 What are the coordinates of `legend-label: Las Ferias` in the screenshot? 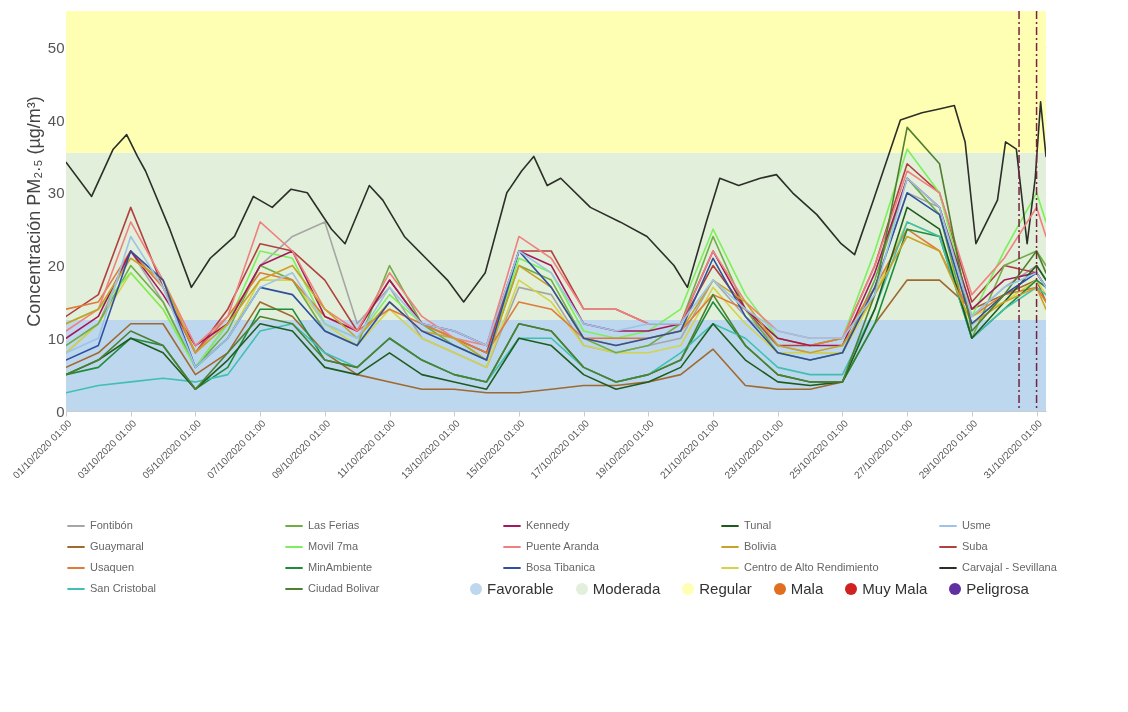 It's located at (334, 525).